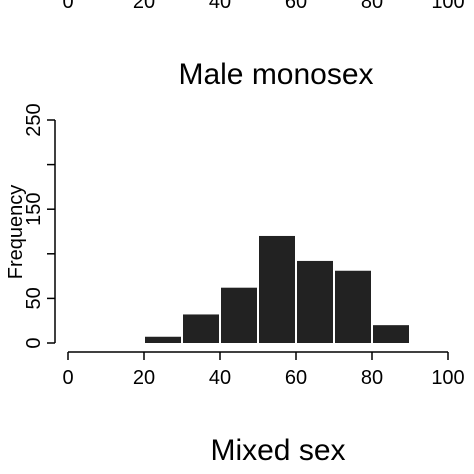  Describe the element at coordinates (34, 119) in the screenshot. I see `y-tick-label: 250` at that location.